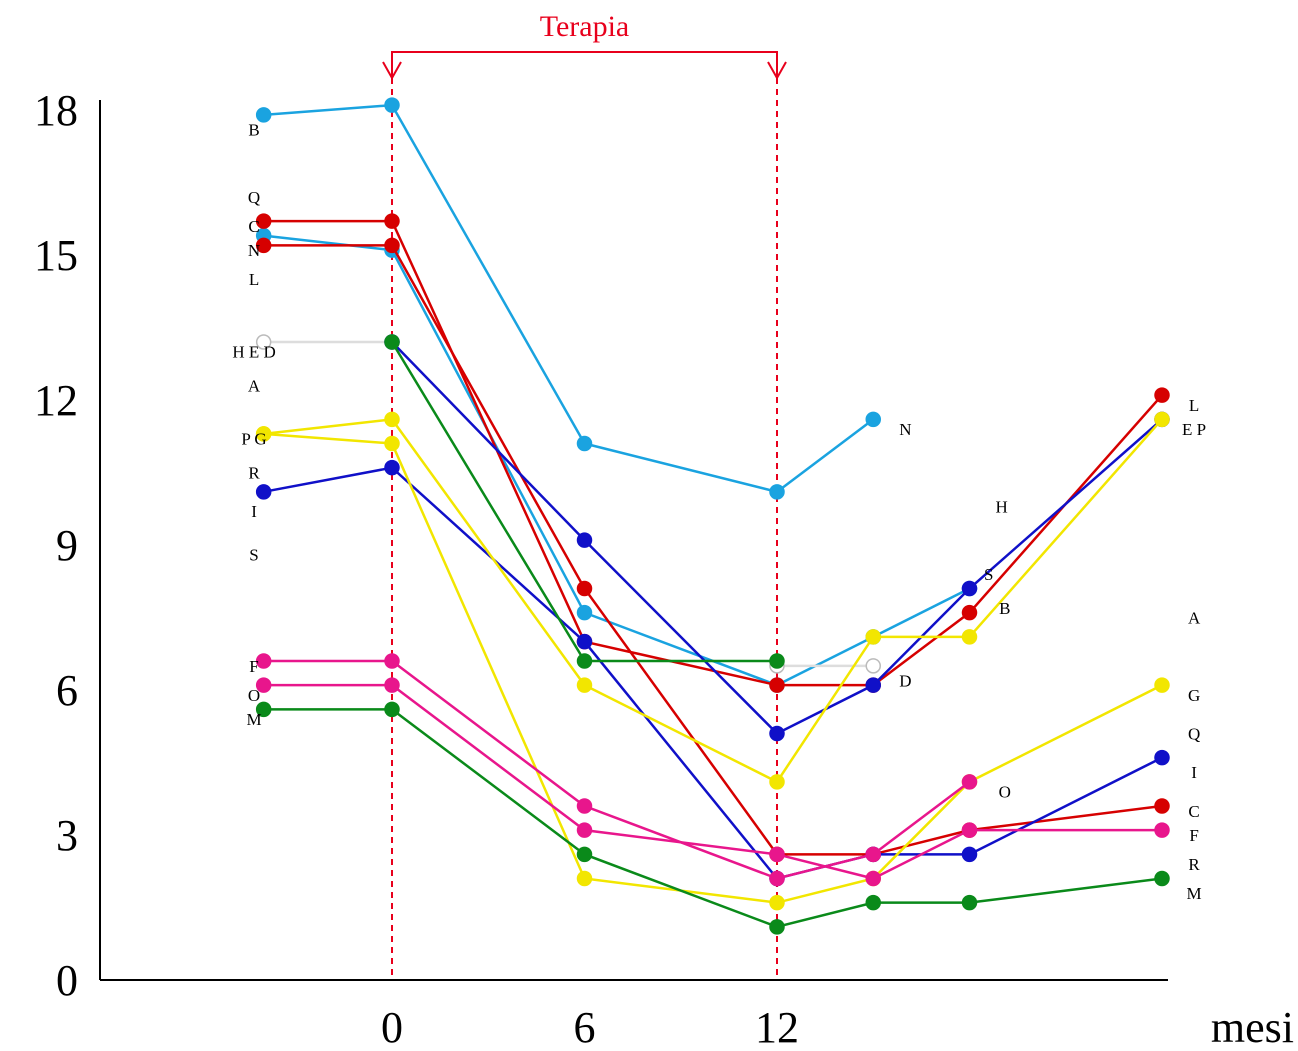 Image resolution: width=1298 pixels, height=1051 pixels. I want to click on y-tick-label: 6, so click(67, 690).